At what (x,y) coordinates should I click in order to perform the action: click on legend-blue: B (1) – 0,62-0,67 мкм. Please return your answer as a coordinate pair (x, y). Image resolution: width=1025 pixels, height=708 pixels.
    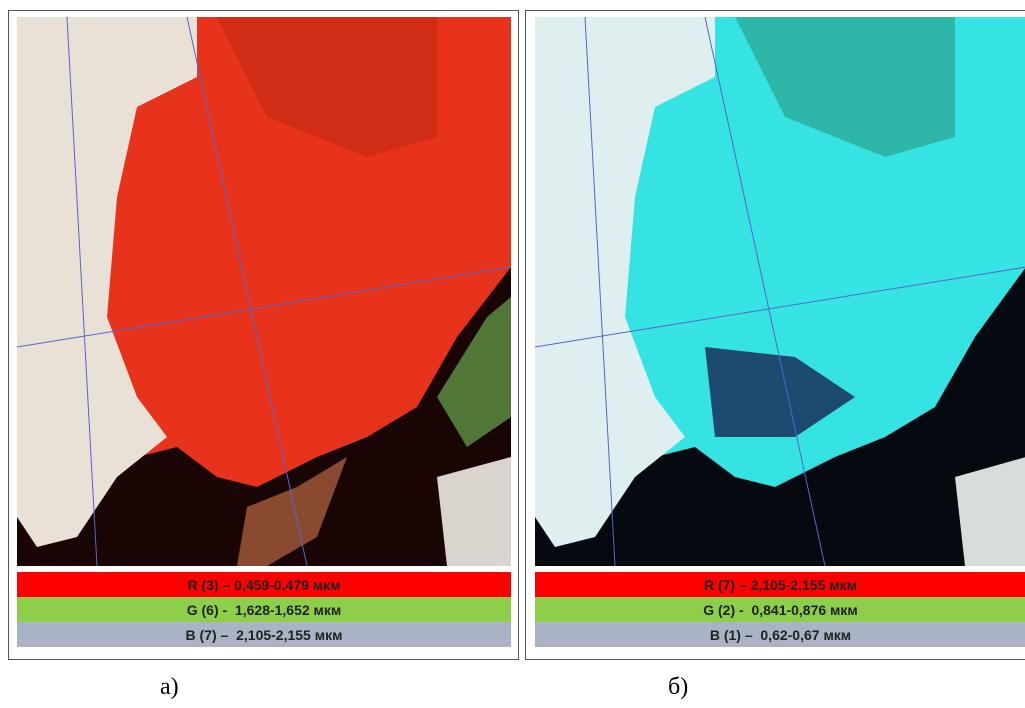
    Looking at the image, I should click on (780, 634).